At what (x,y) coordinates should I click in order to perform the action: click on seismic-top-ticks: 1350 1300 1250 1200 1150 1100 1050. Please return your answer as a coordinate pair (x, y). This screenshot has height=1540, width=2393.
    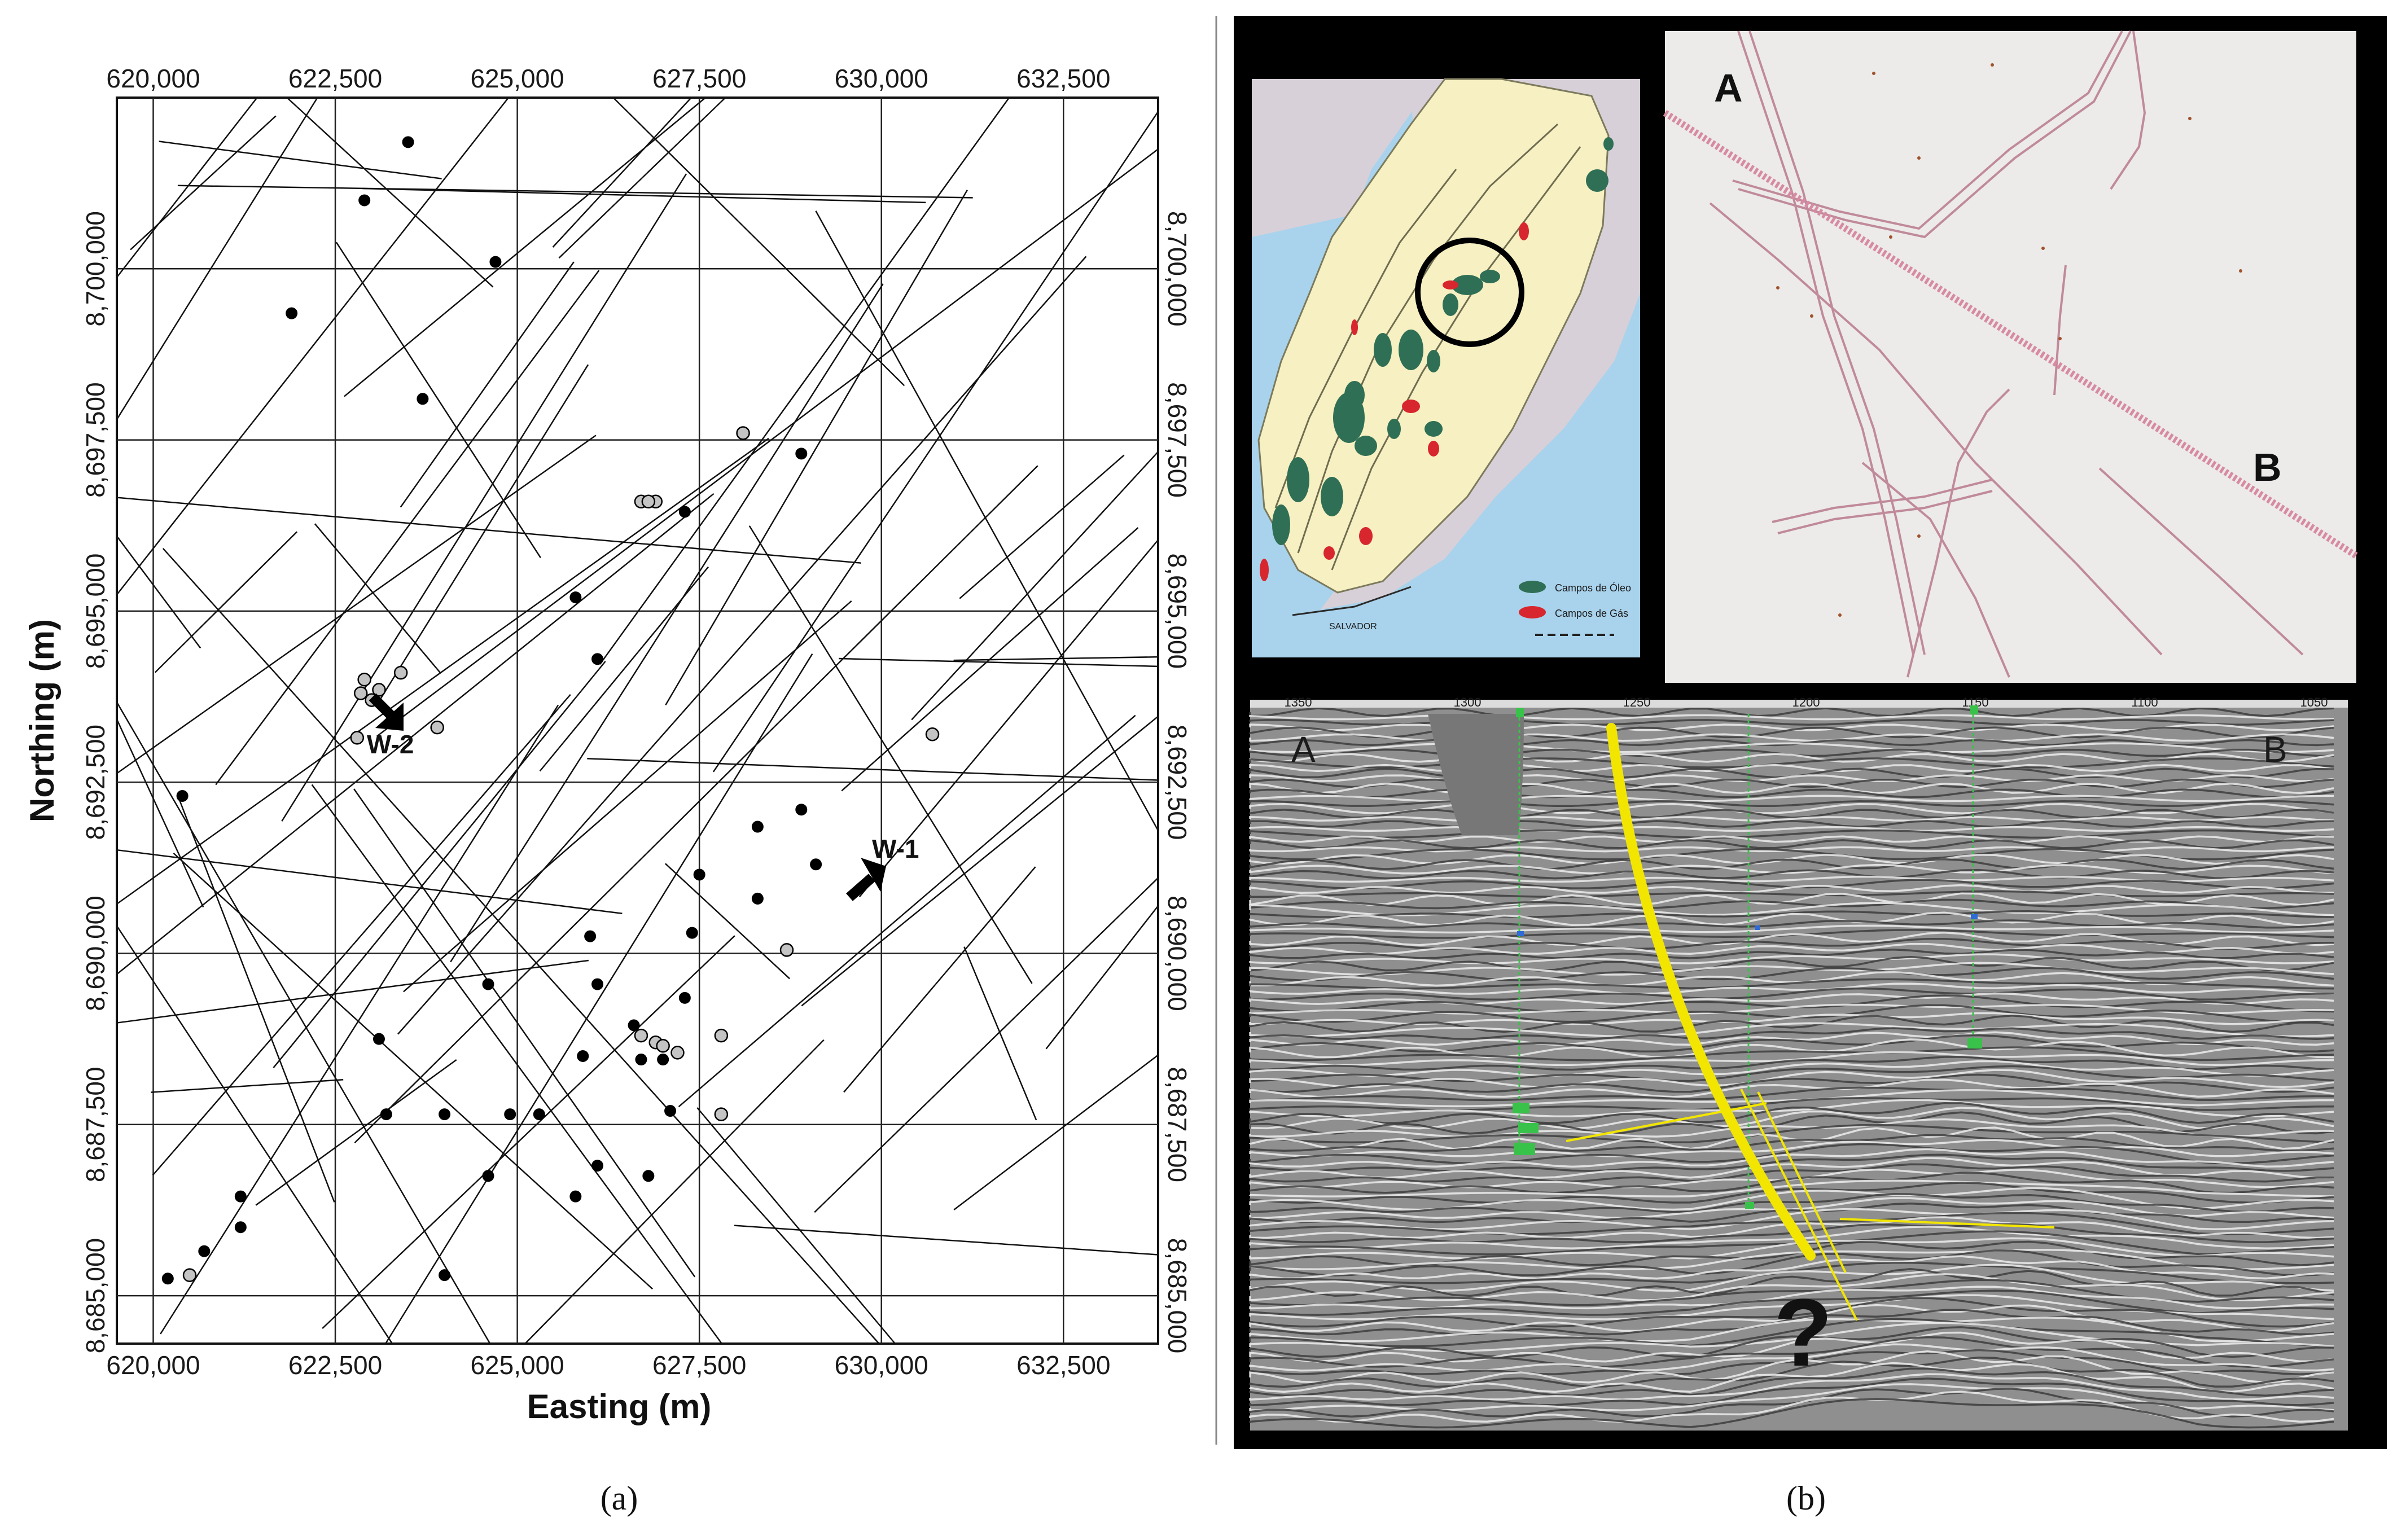
    Looking at the image, I should click on (1806, 702).